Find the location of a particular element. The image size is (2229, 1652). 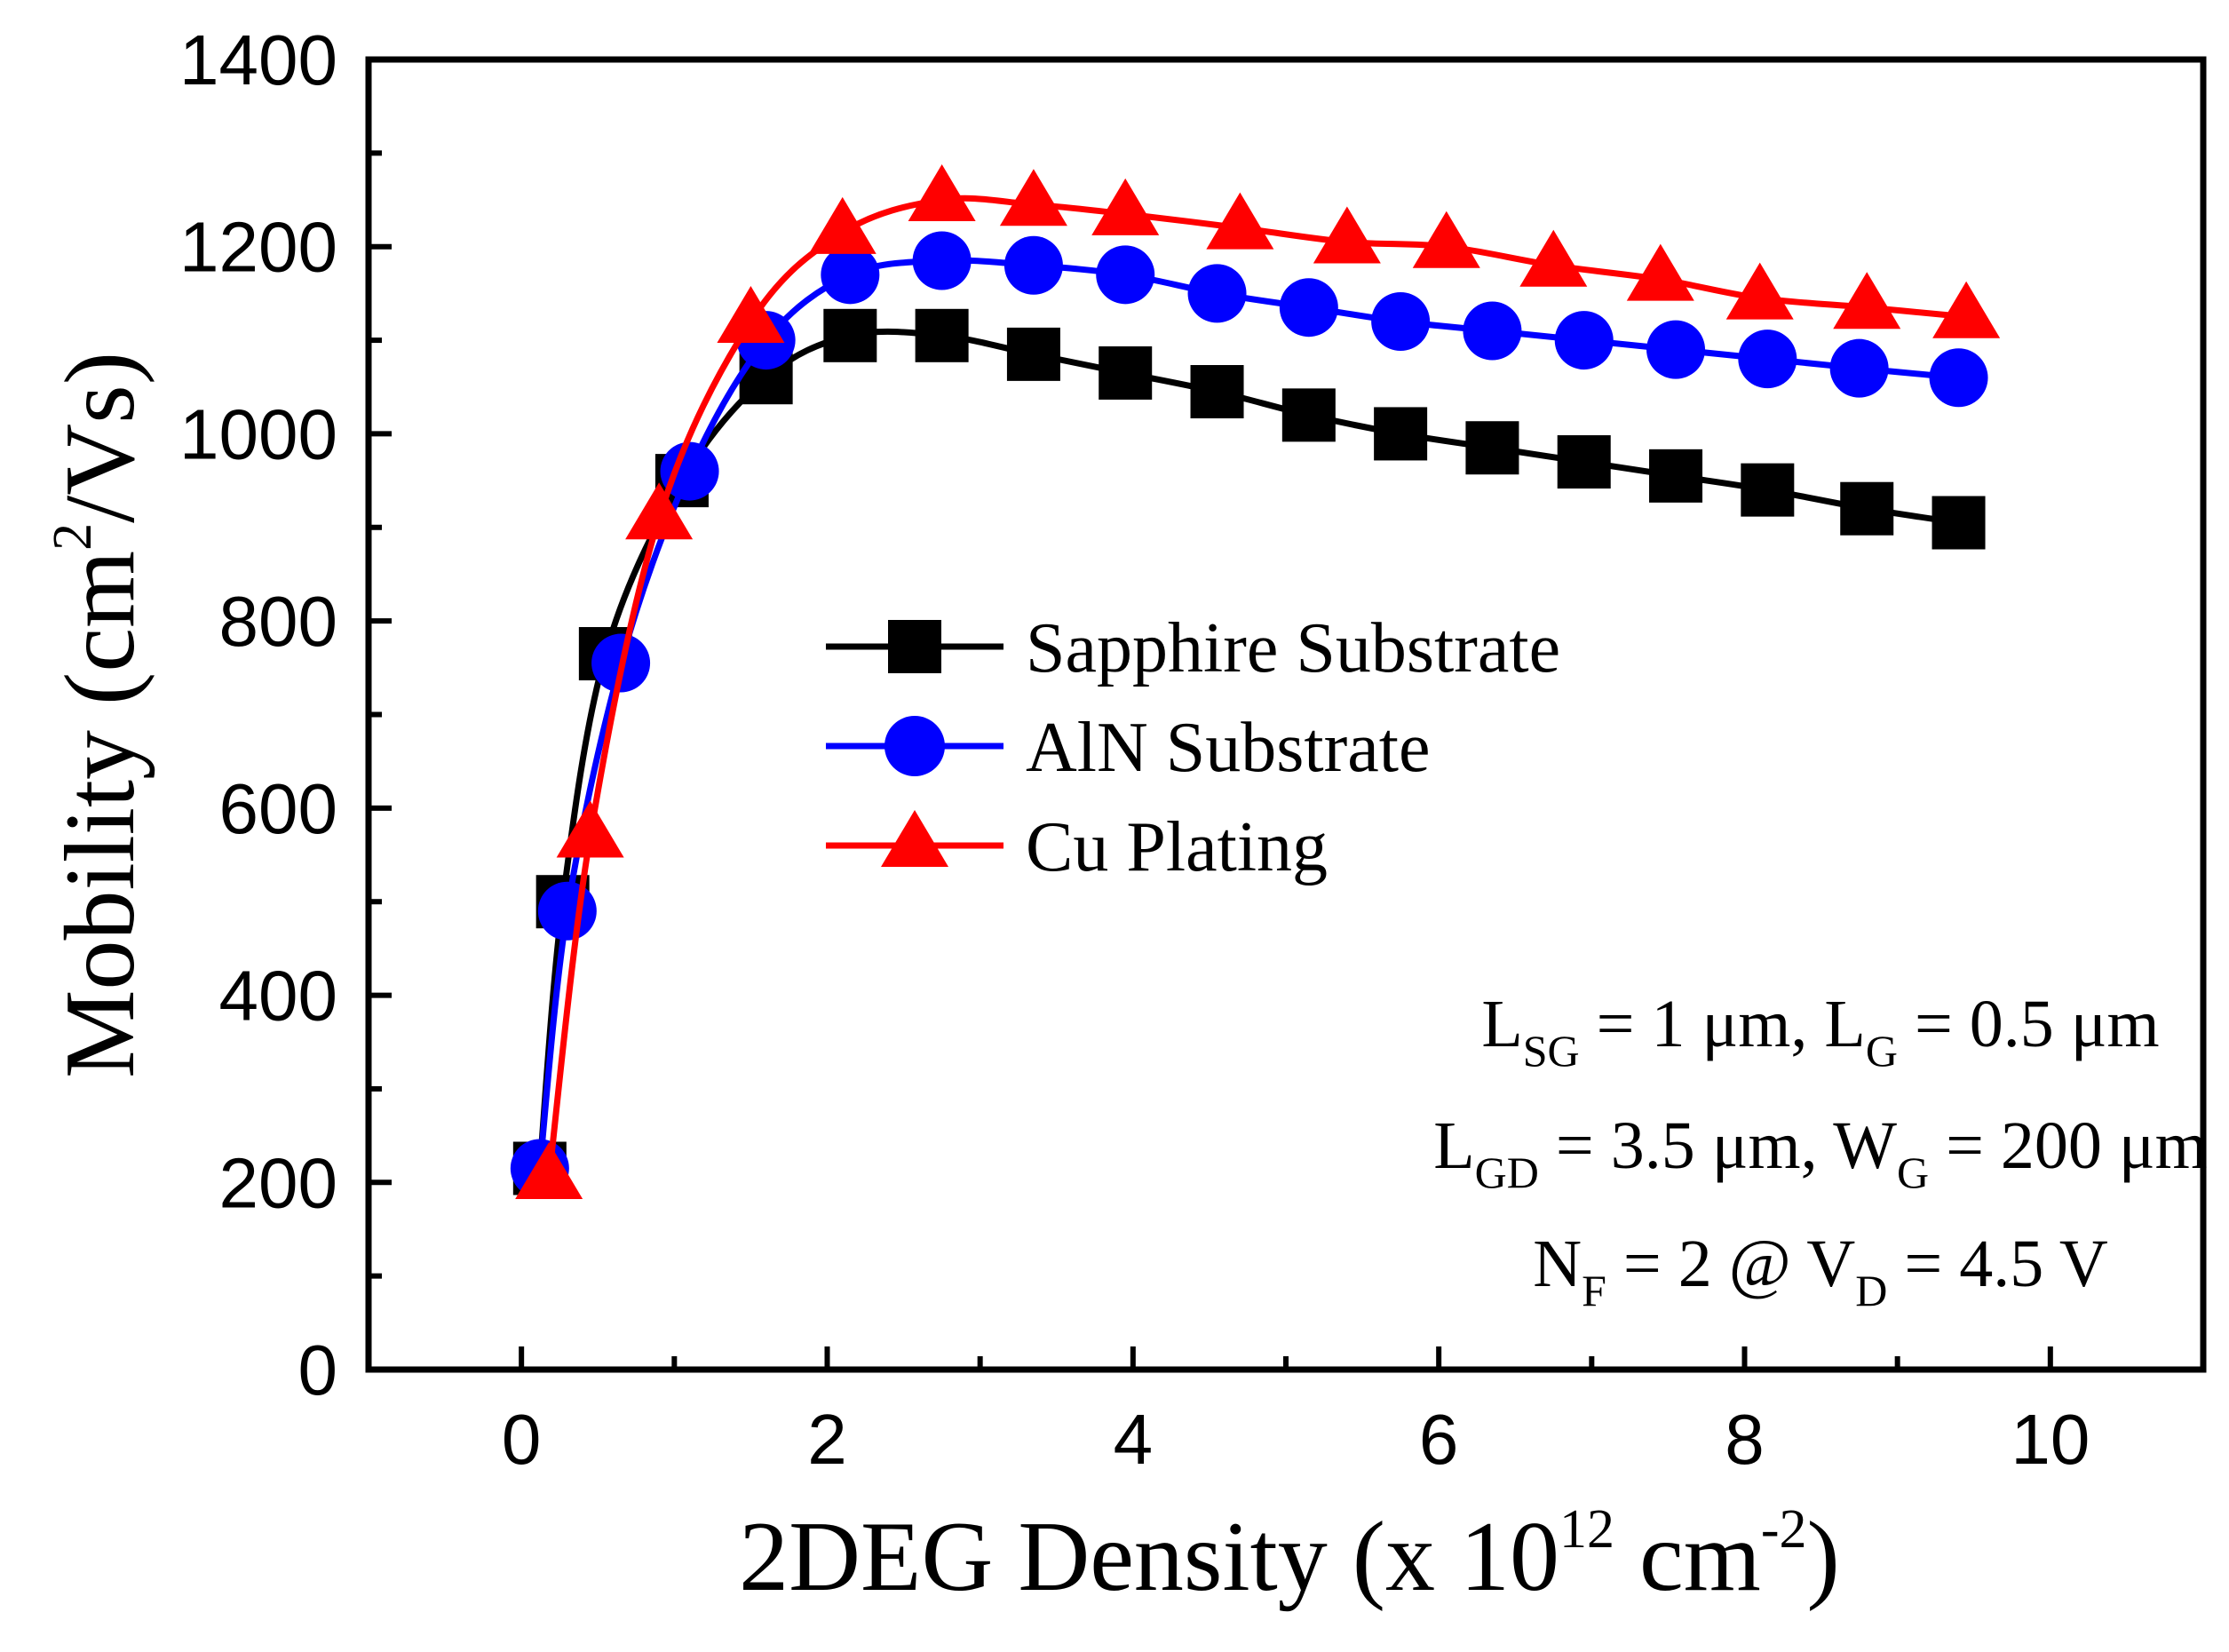

y-axis-title: Mobility (cm2/Vs) is located at coordinates (99, 715).